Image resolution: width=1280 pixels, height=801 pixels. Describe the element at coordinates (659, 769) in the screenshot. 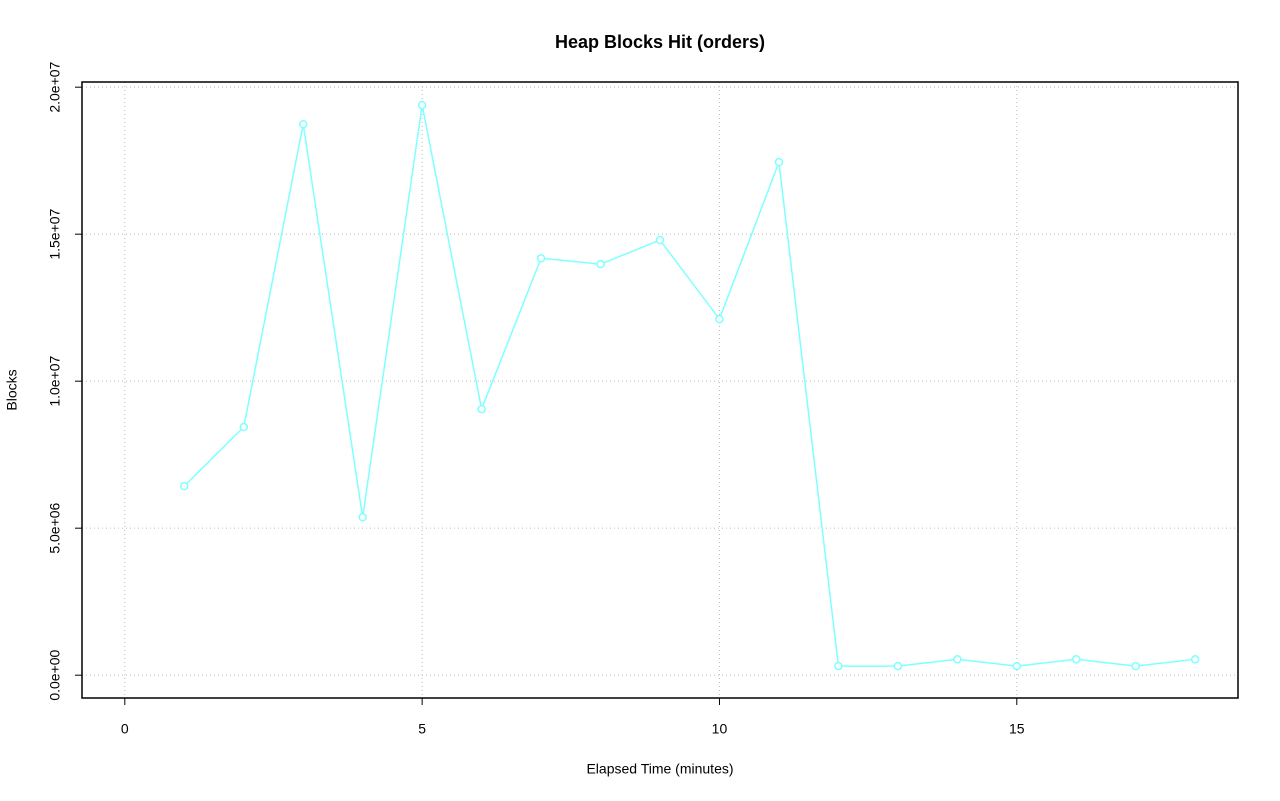

I see `x-axis-title: Elapsed Time (minutes)` at that location.